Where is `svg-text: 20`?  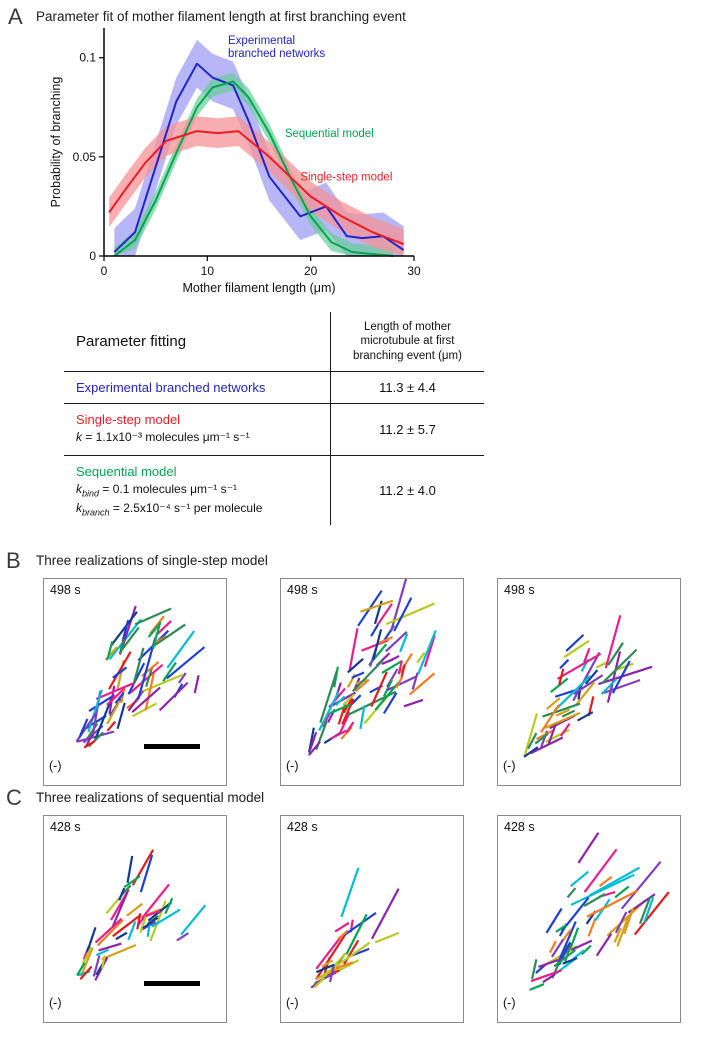 svg-text: 20 is located at coordinates (311, 271).